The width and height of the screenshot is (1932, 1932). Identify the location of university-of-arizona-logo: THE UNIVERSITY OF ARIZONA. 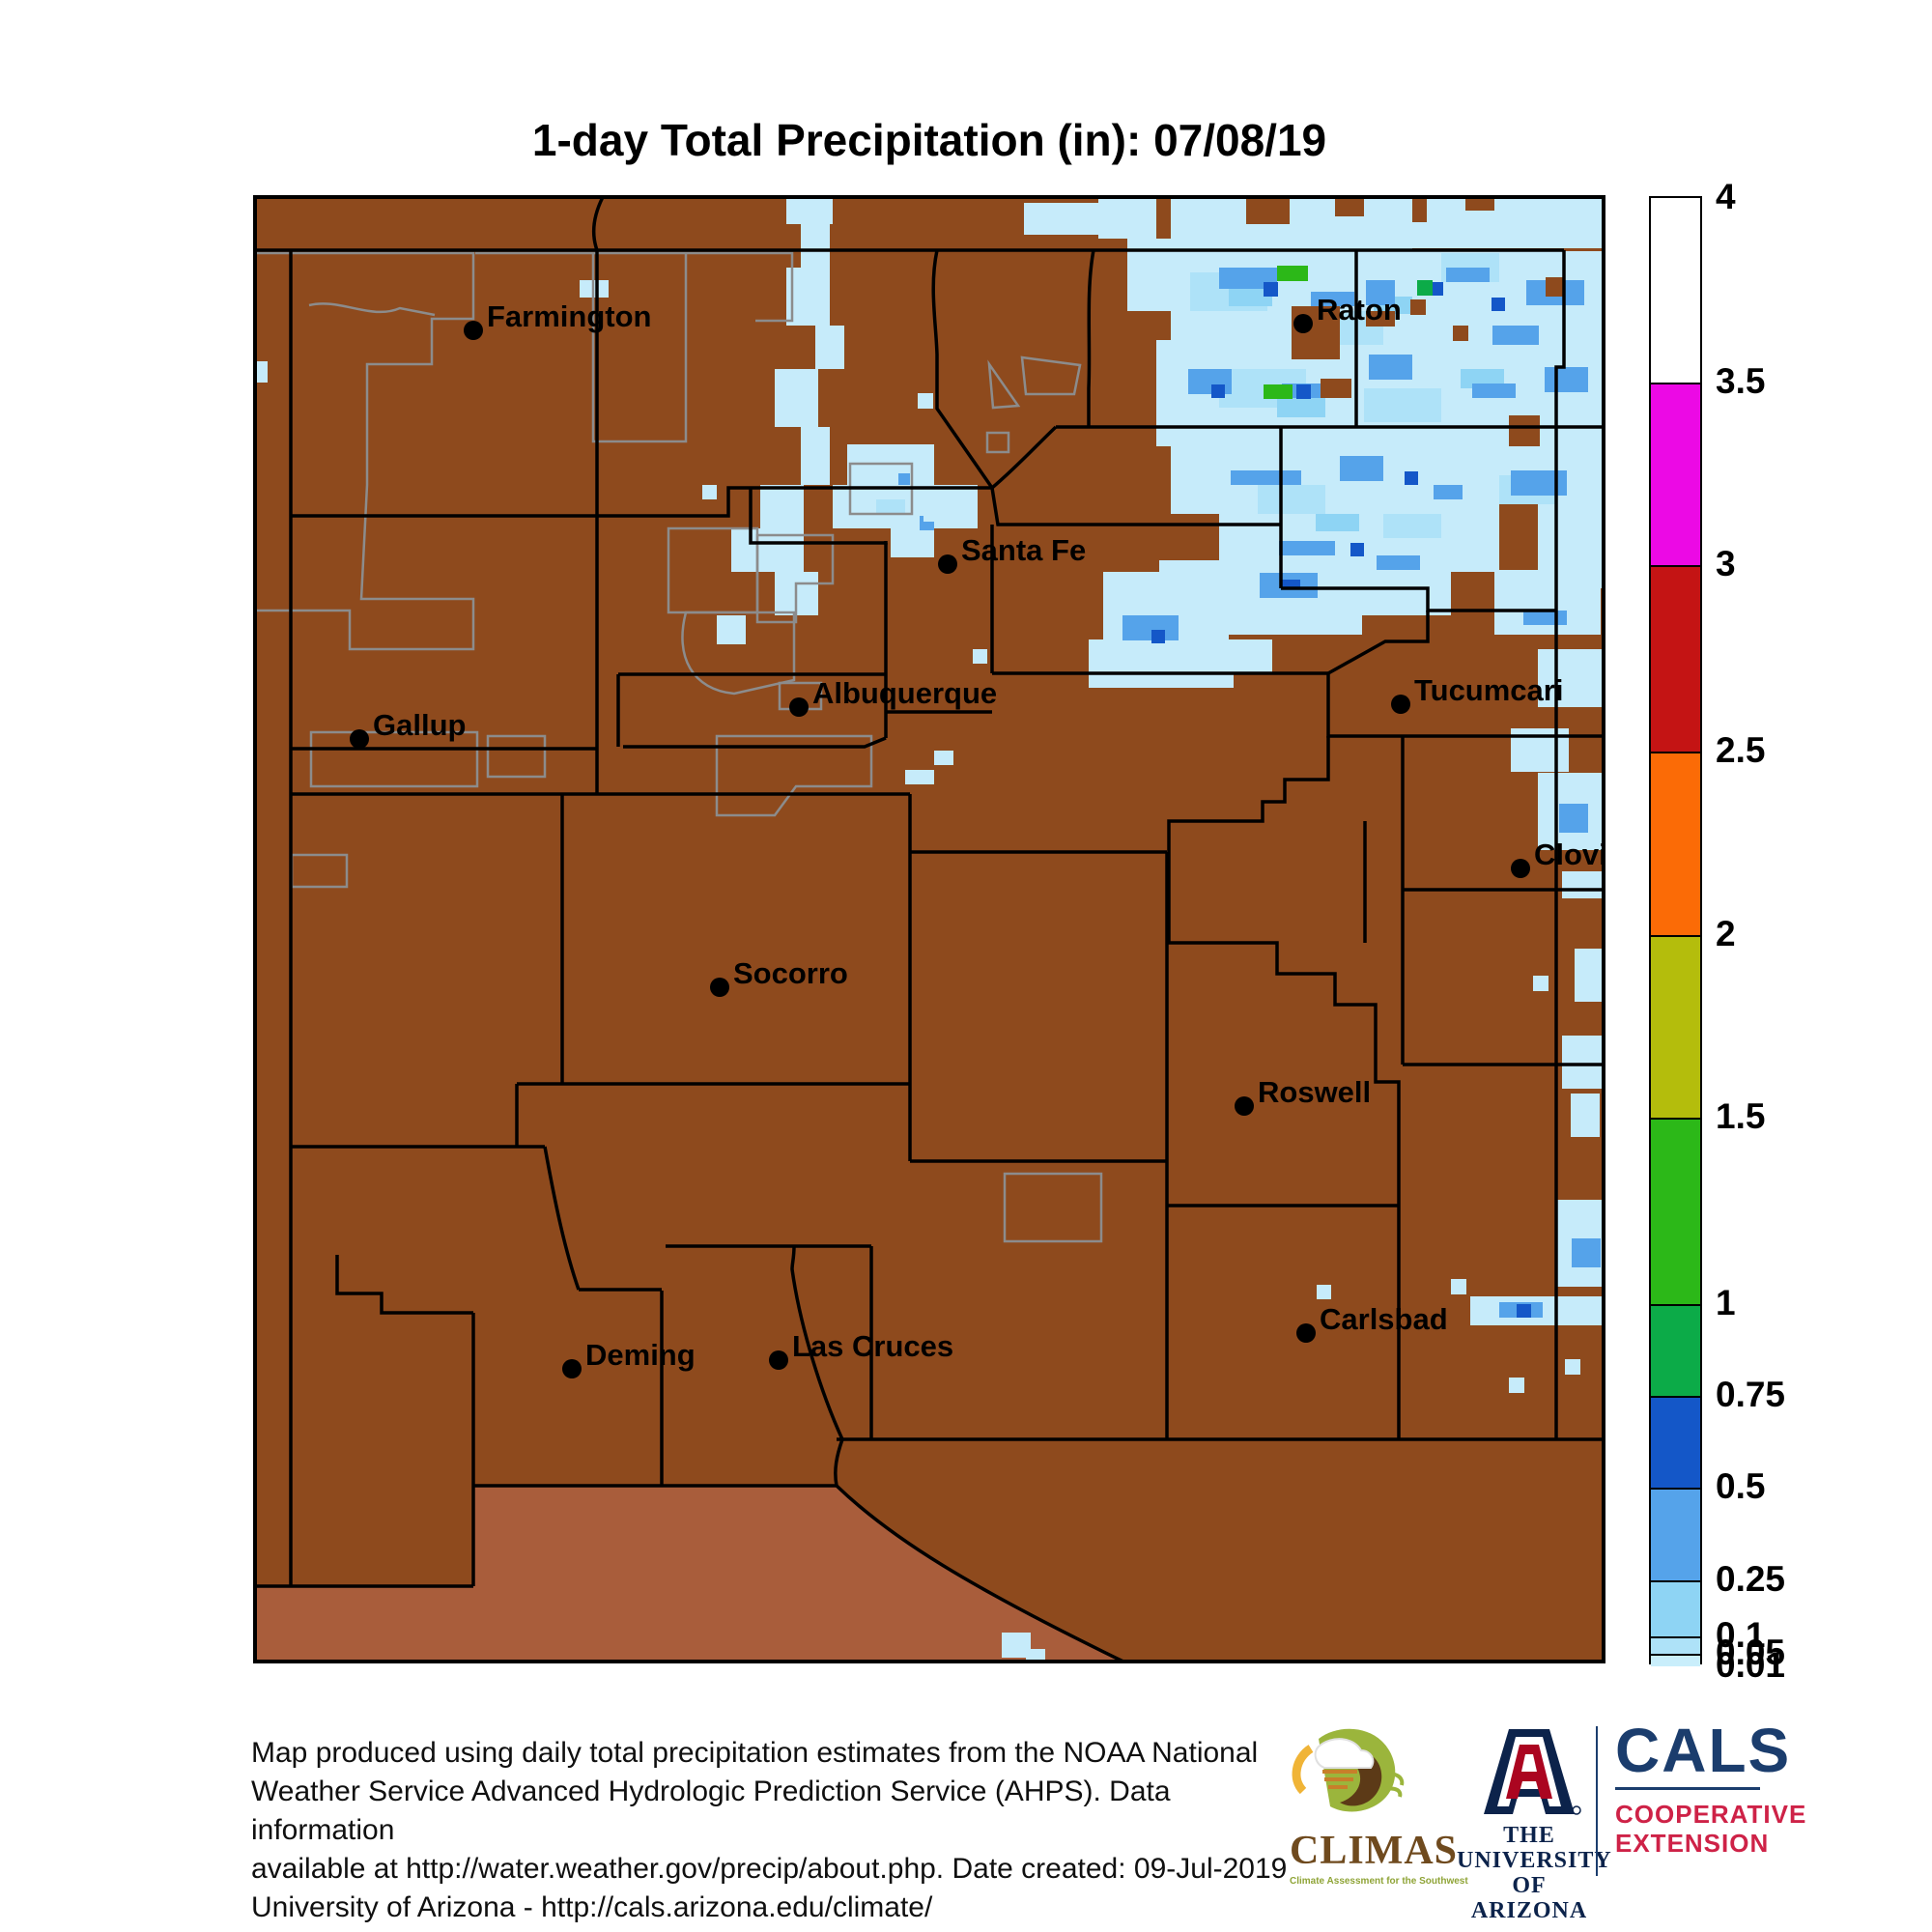
(1534, 1822).